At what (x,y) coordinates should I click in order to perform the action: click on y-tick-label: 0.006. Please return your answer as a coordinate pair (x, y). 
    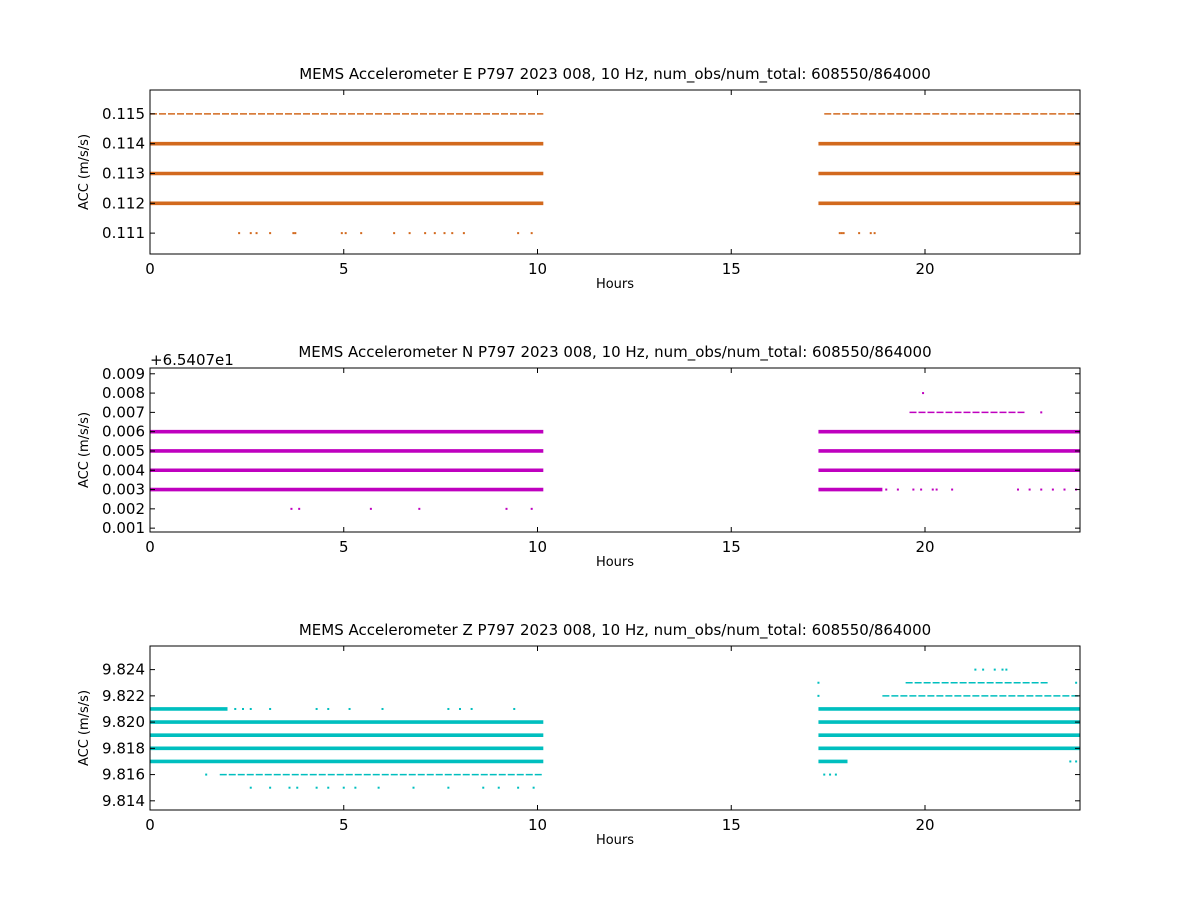
    Looking at the image, I should click on (123, 432).